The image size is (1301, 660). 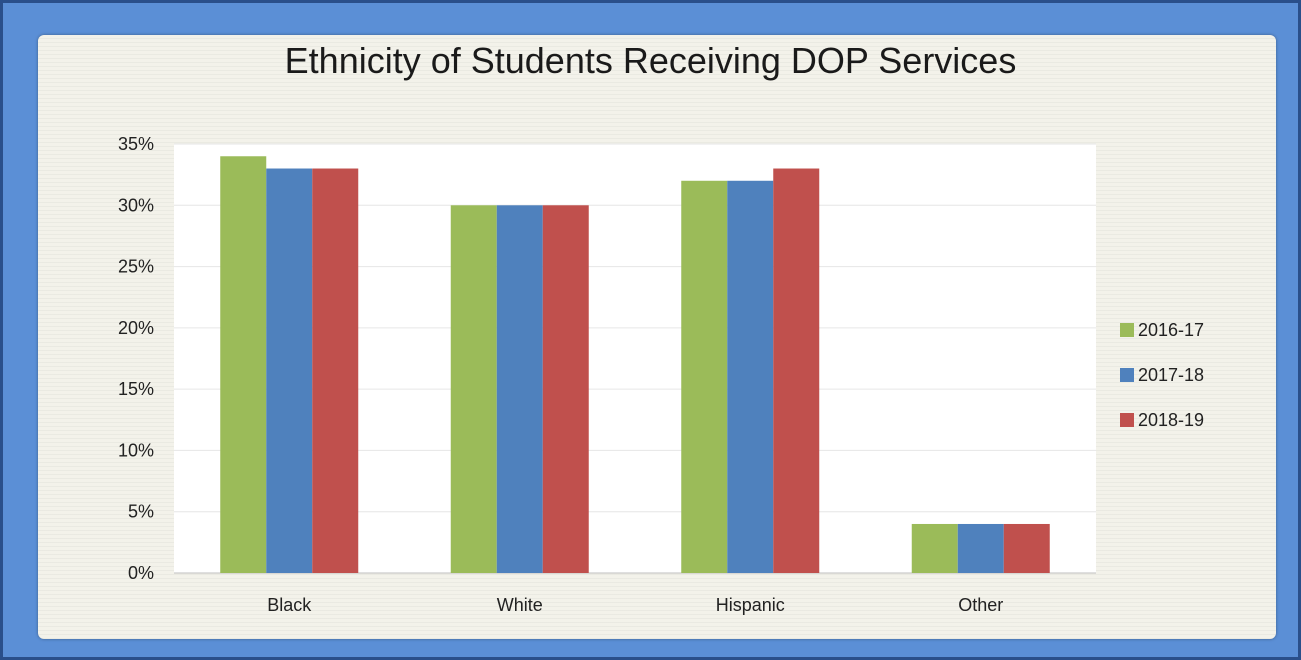 I want to click on x-tick-label: Hispanic, so click(x=750, y=605).